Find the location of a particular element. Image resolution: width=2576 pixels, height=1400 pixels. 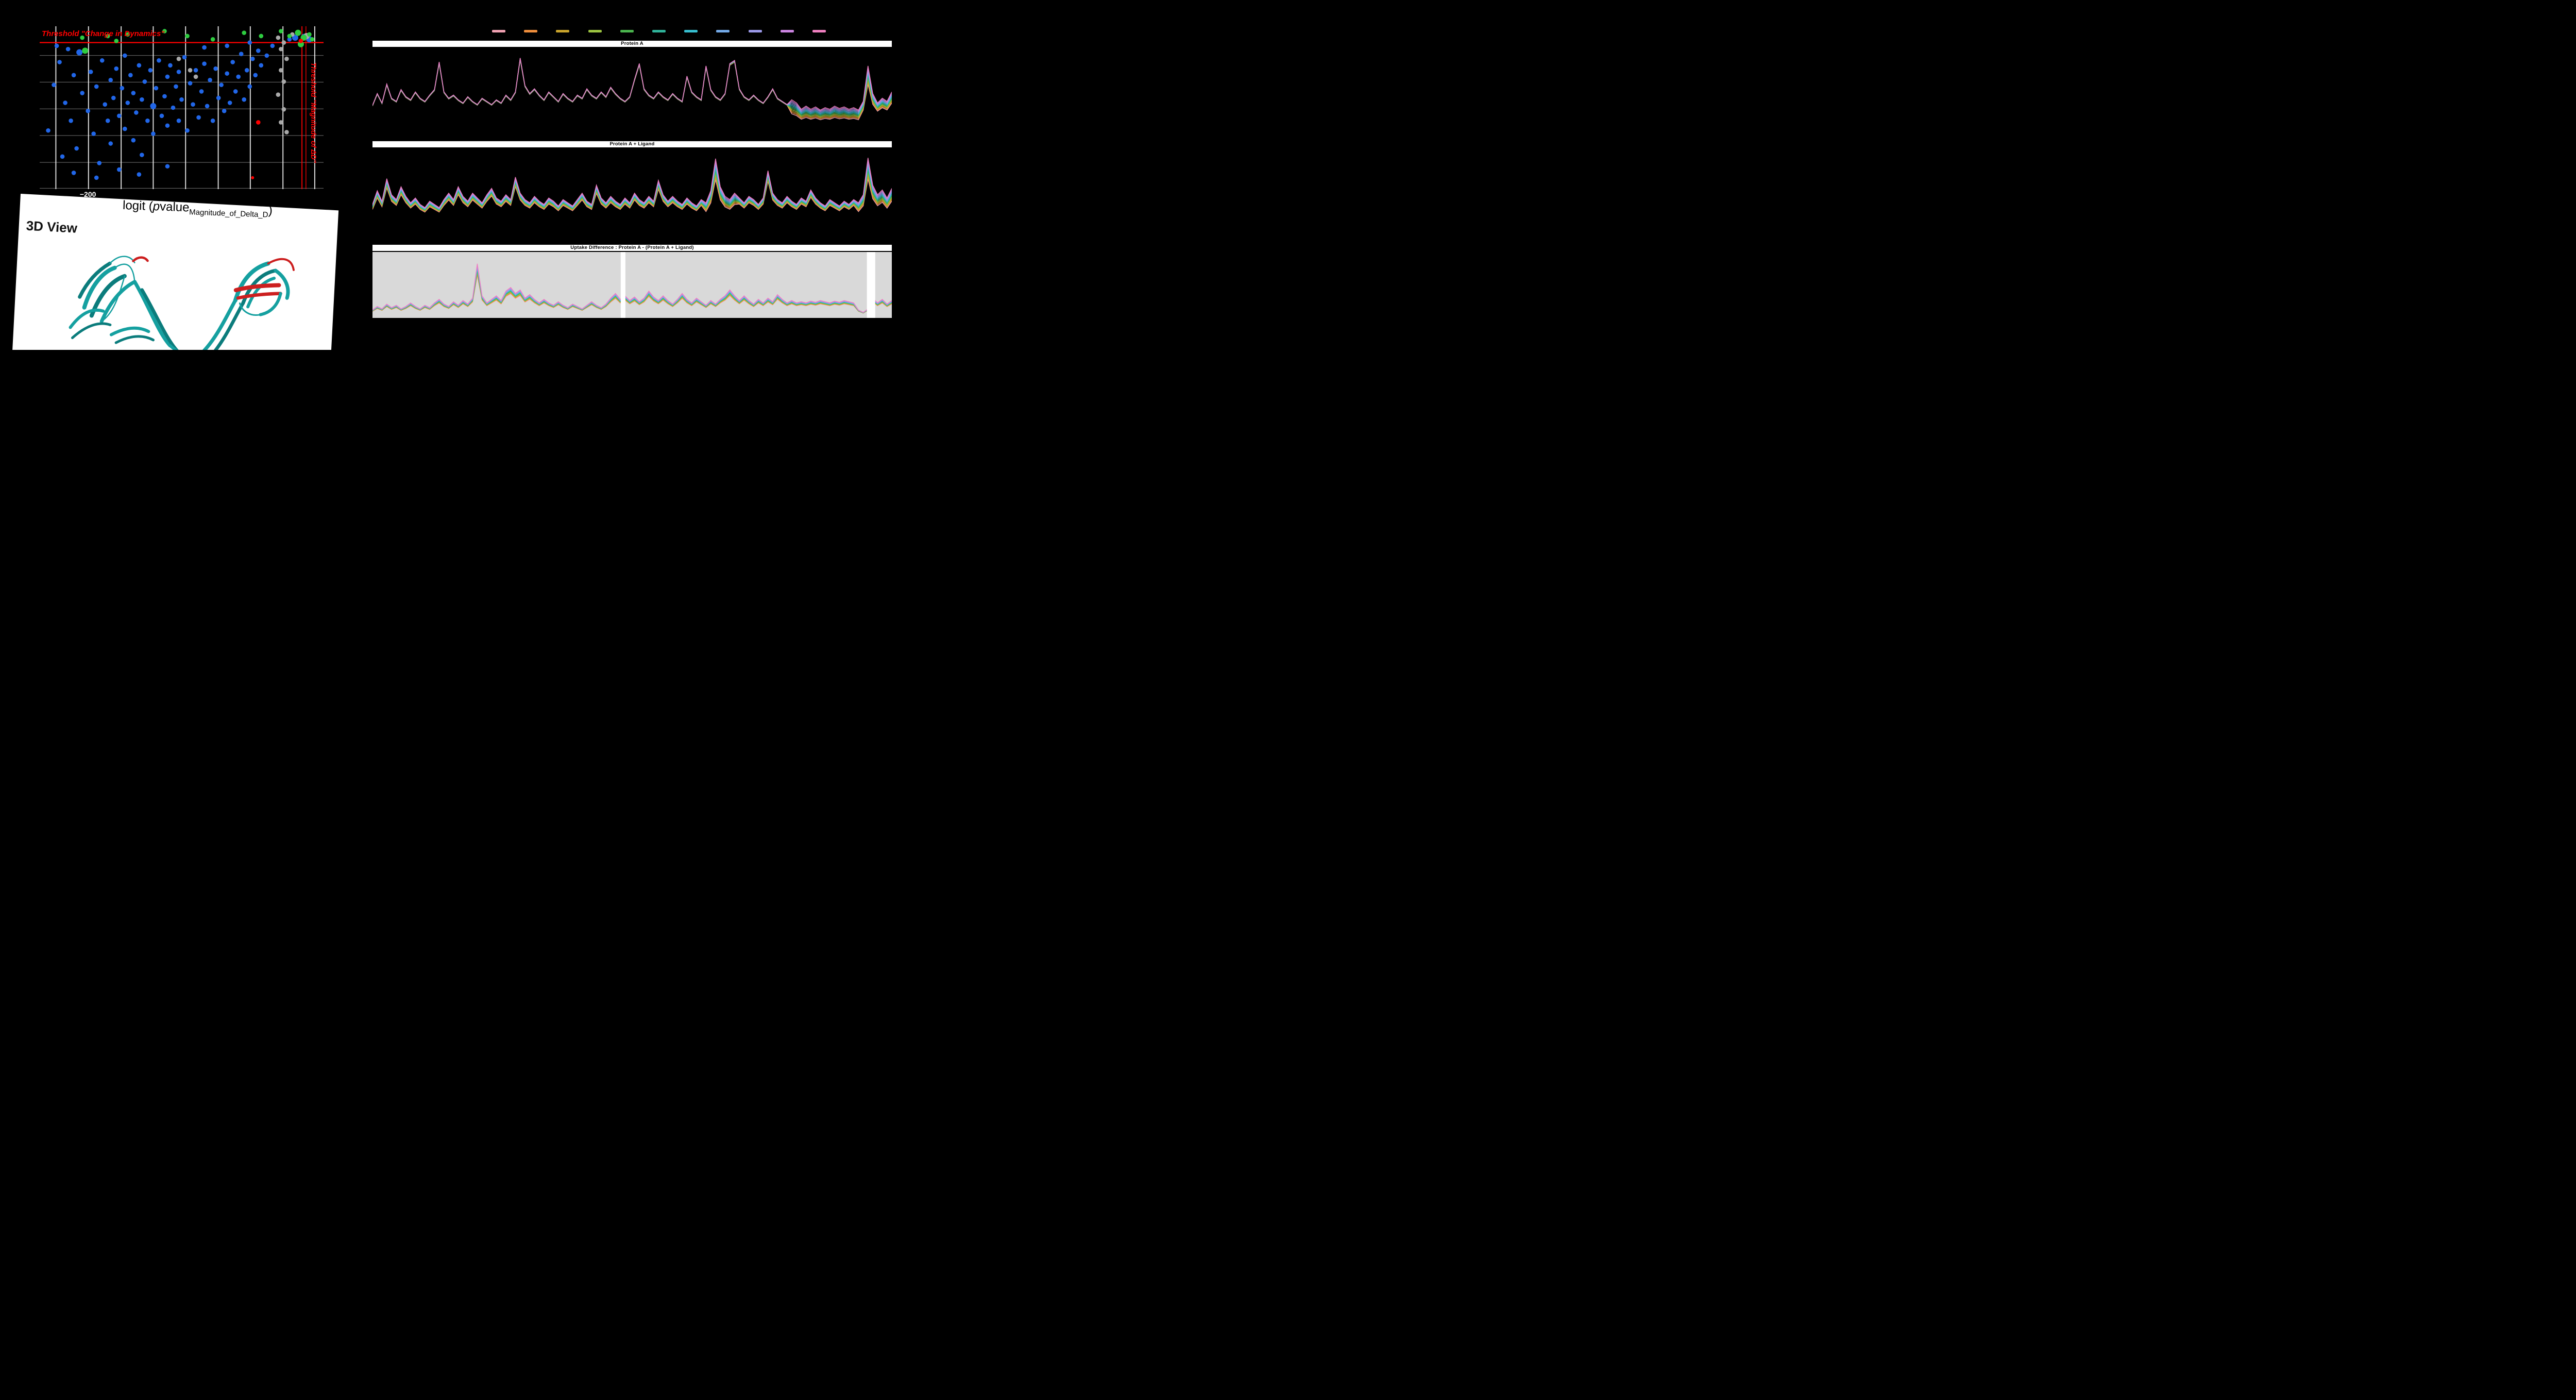

protein-structure is located at coordinates (174, 288).